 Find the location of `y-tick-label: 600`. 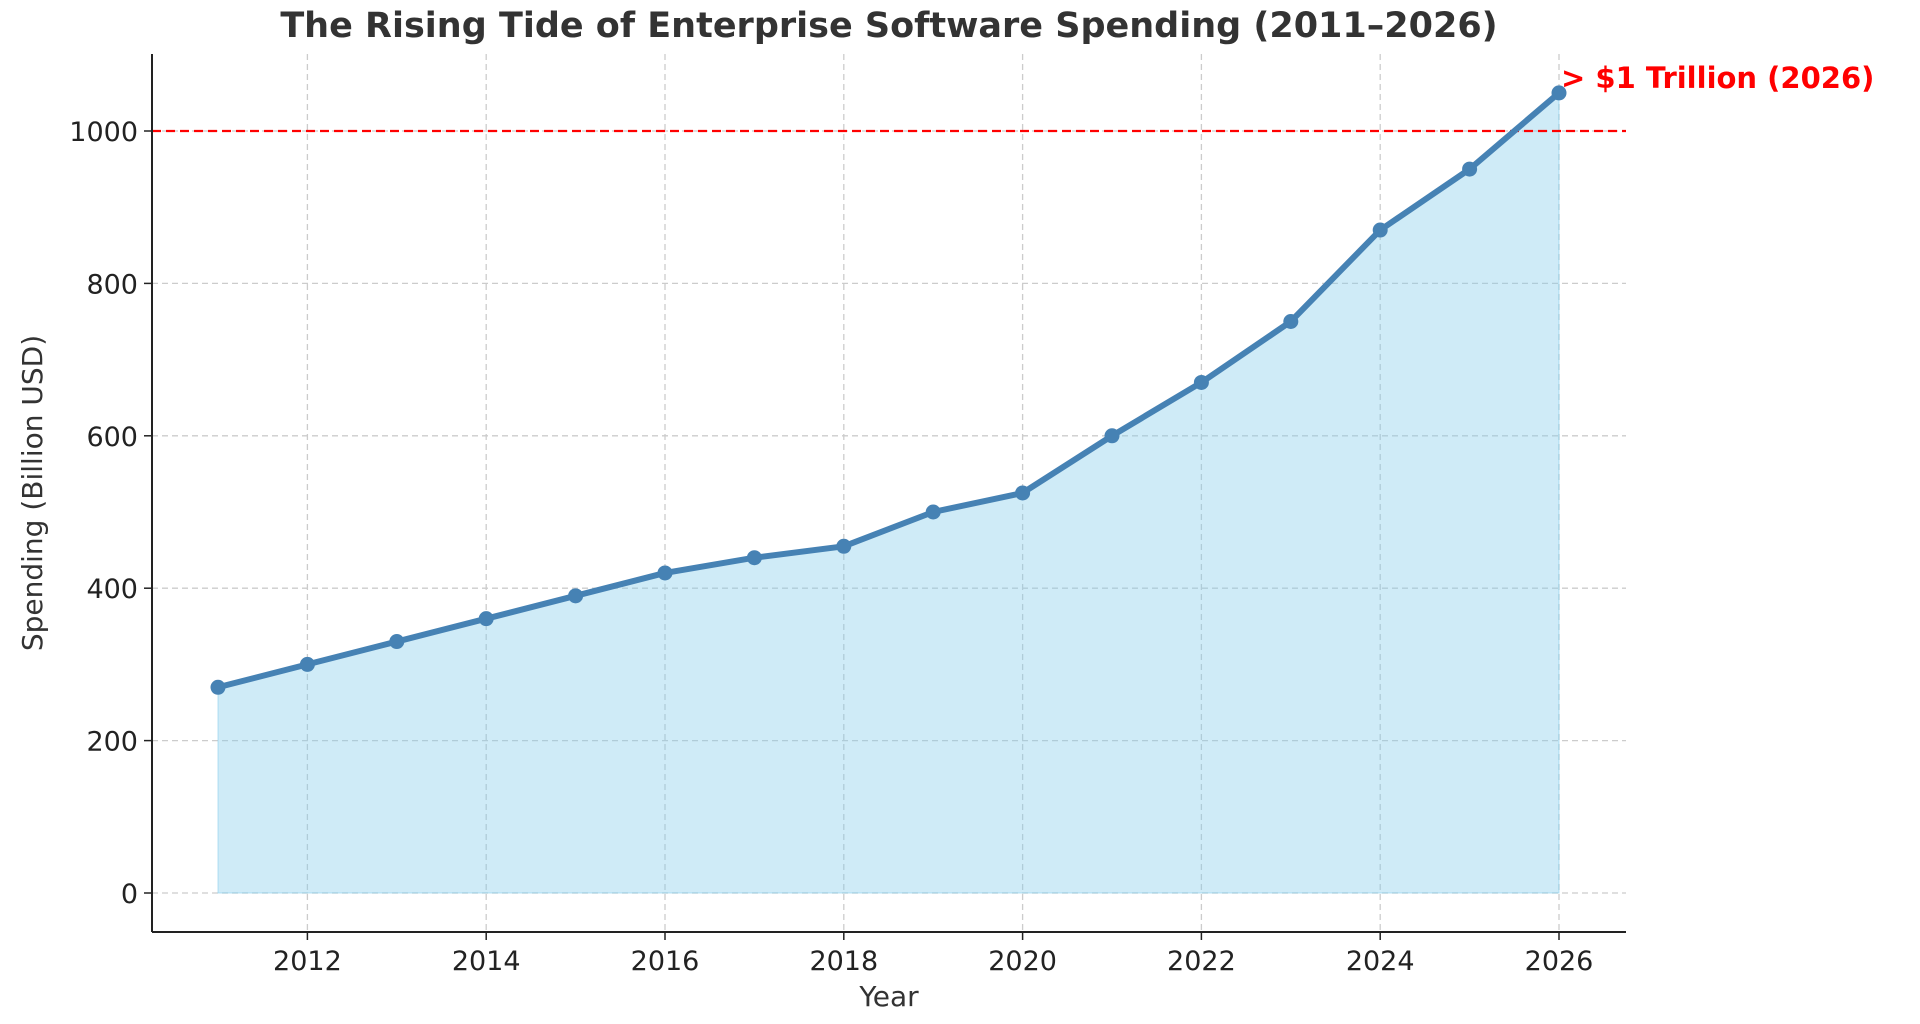

y-tick-label: 600 is located at coordinates (112, 437).